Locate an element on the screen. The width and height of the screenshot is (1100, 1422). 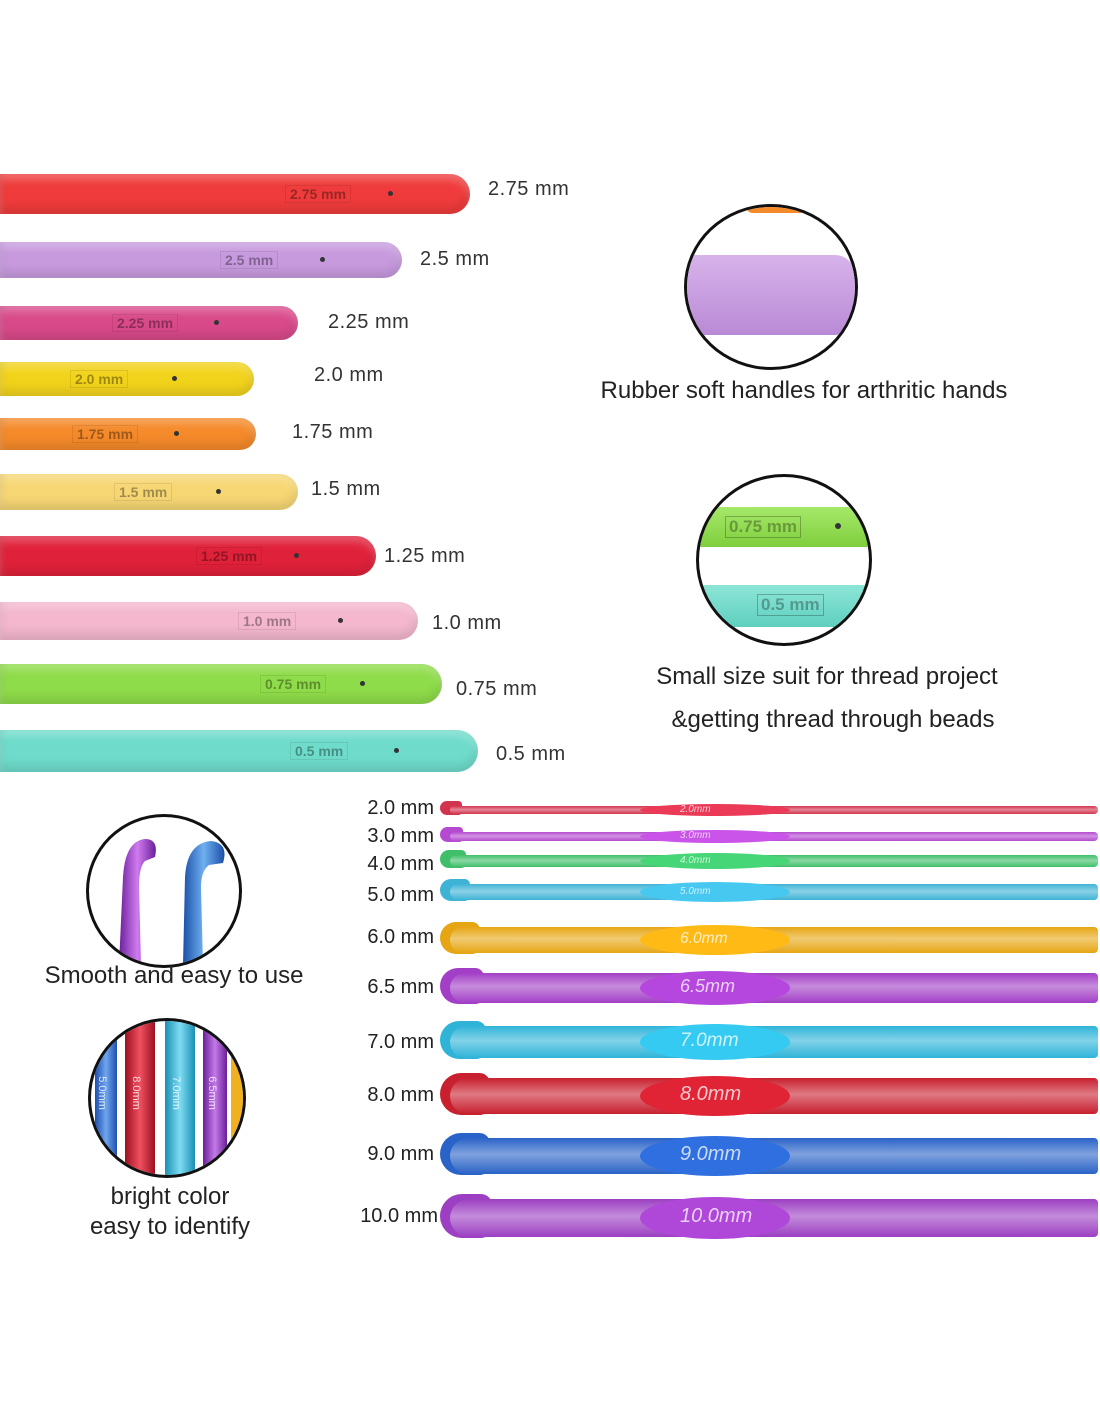
aluminum-hook-emboss: 6.5mm is located at coordinates (708, 986).